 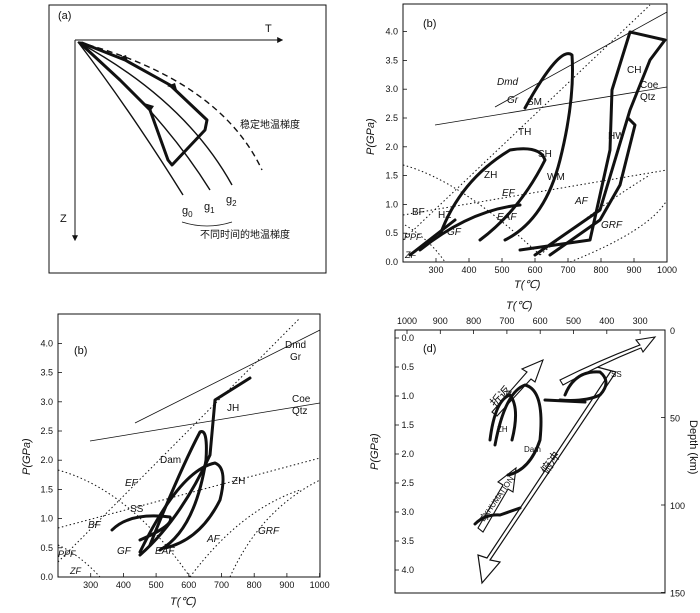 What do you see at coordinates (391, 204) in the screenshot?
I see `bt-y-tick-label: 1.0` at bounding box center [391, 204].